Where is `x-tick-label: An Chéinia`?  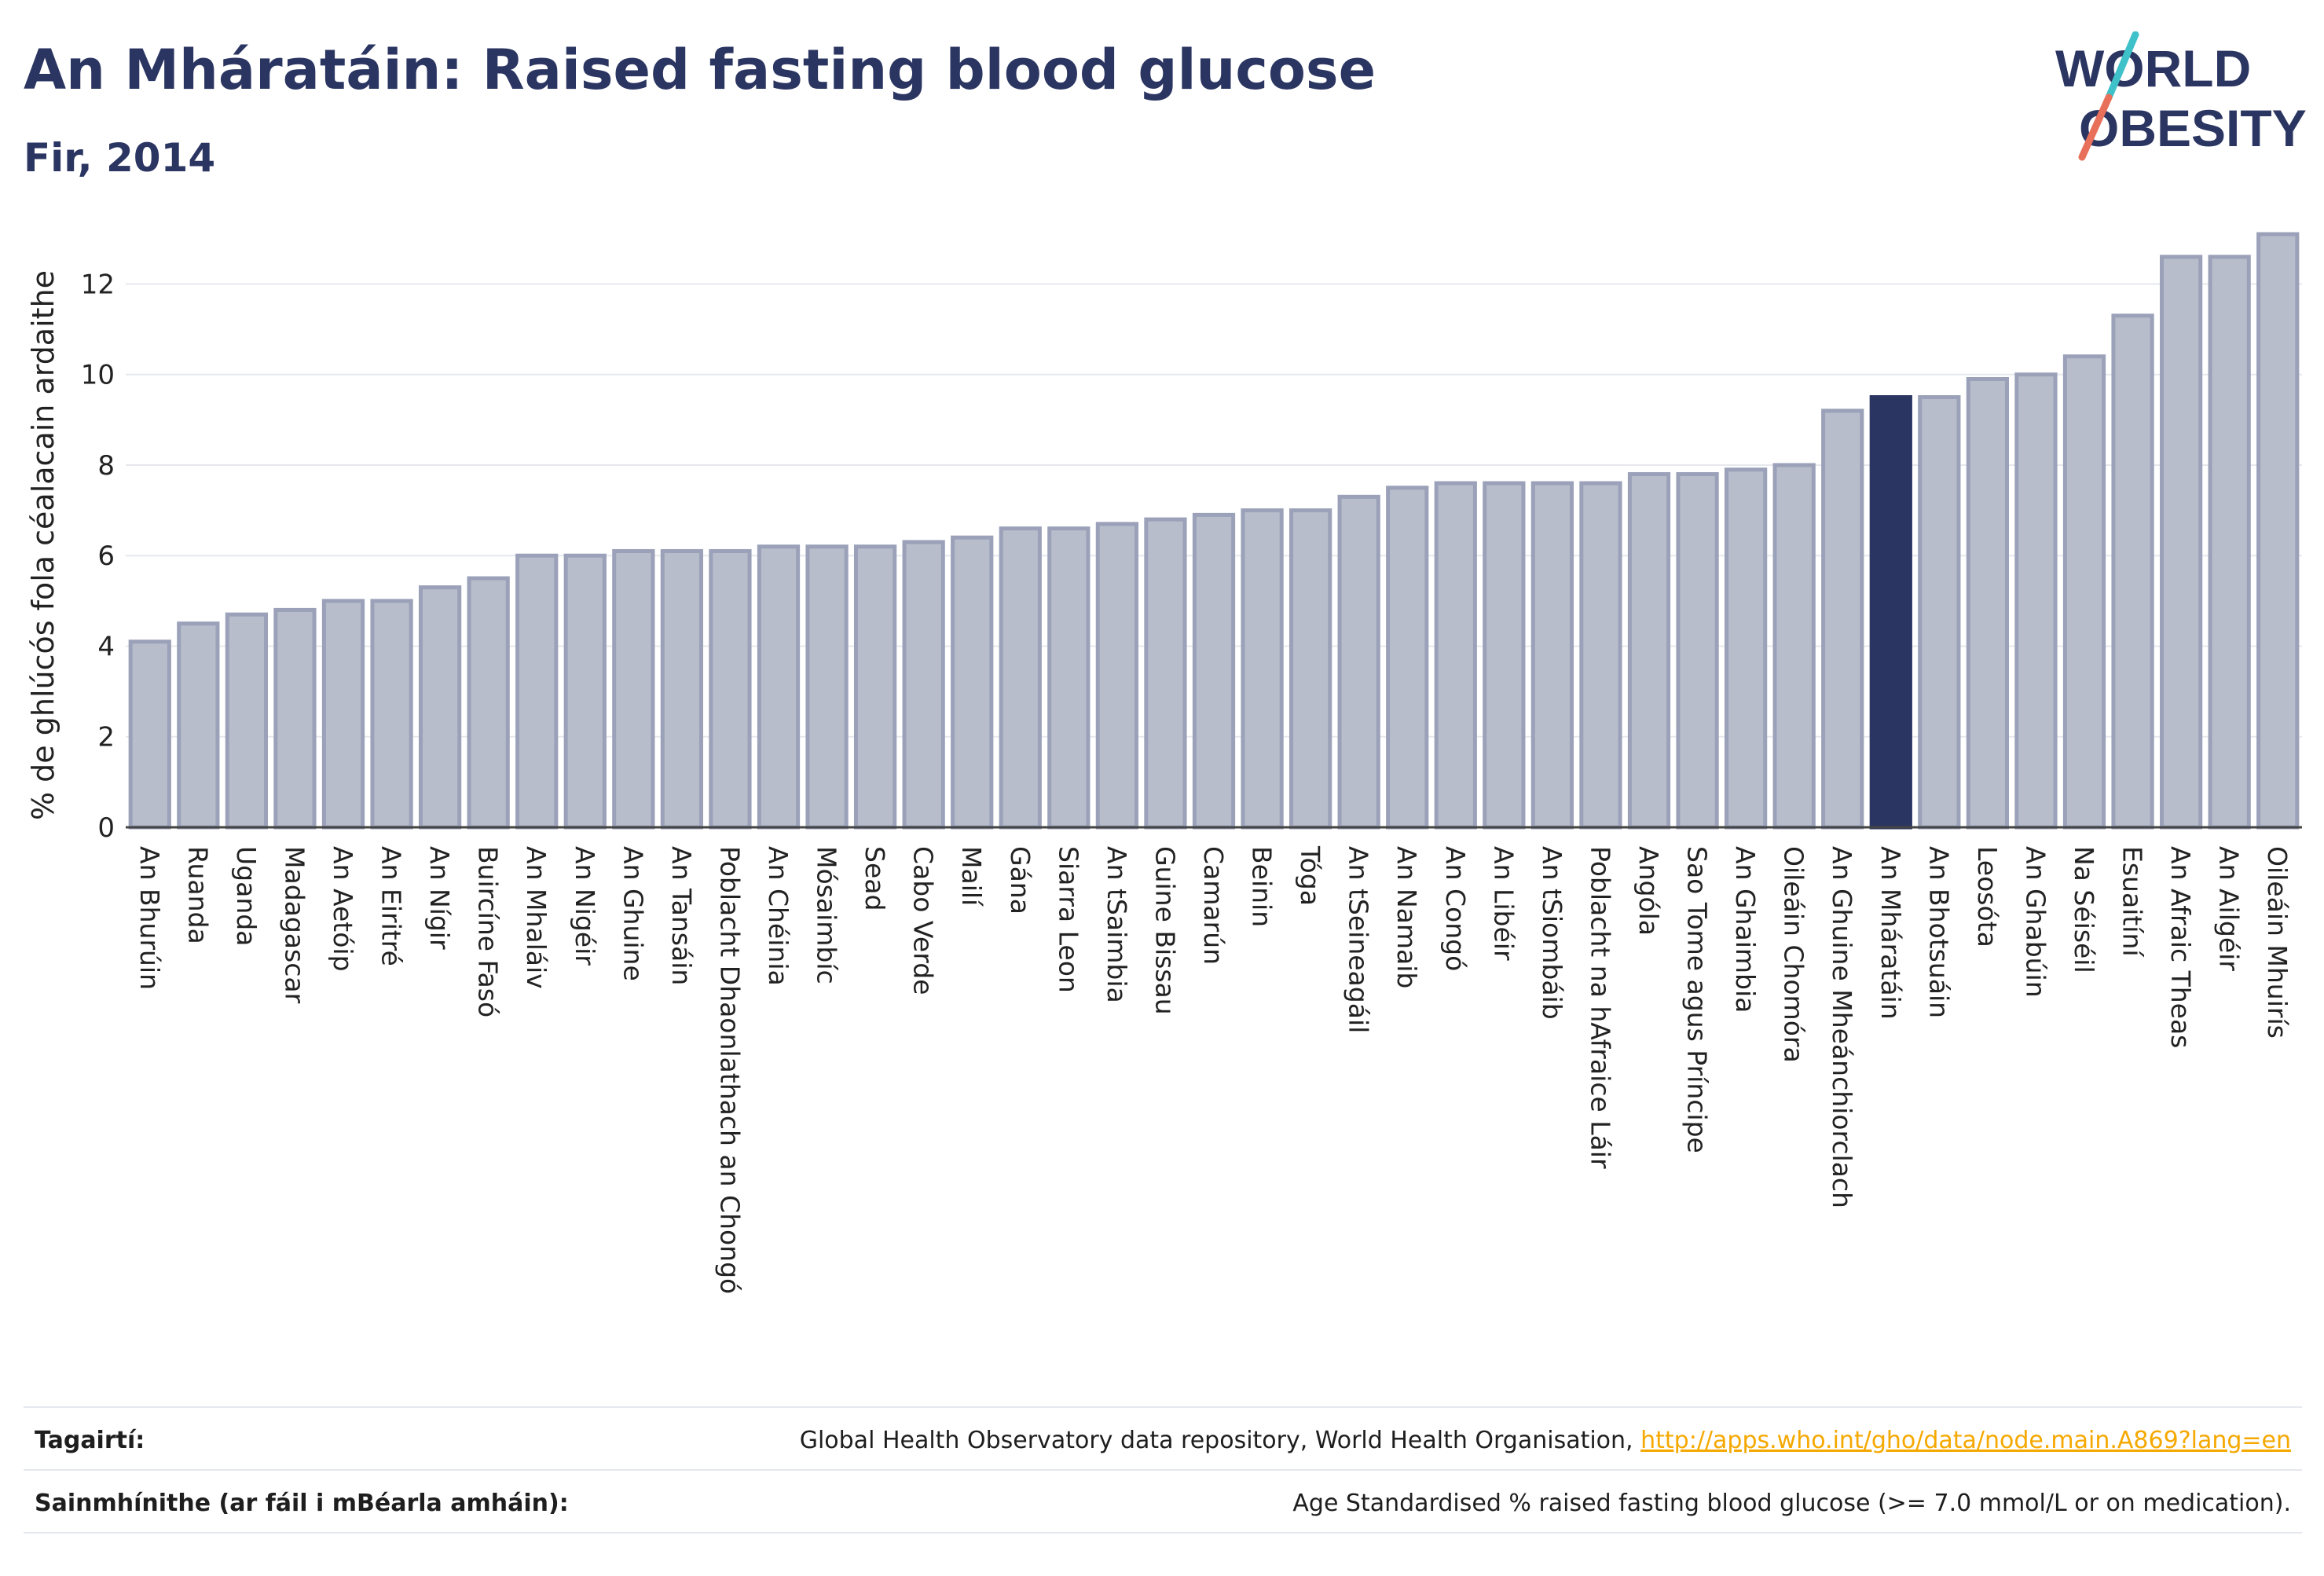
x-tick-label: An Chéinia is located at coordinates (778, 916).